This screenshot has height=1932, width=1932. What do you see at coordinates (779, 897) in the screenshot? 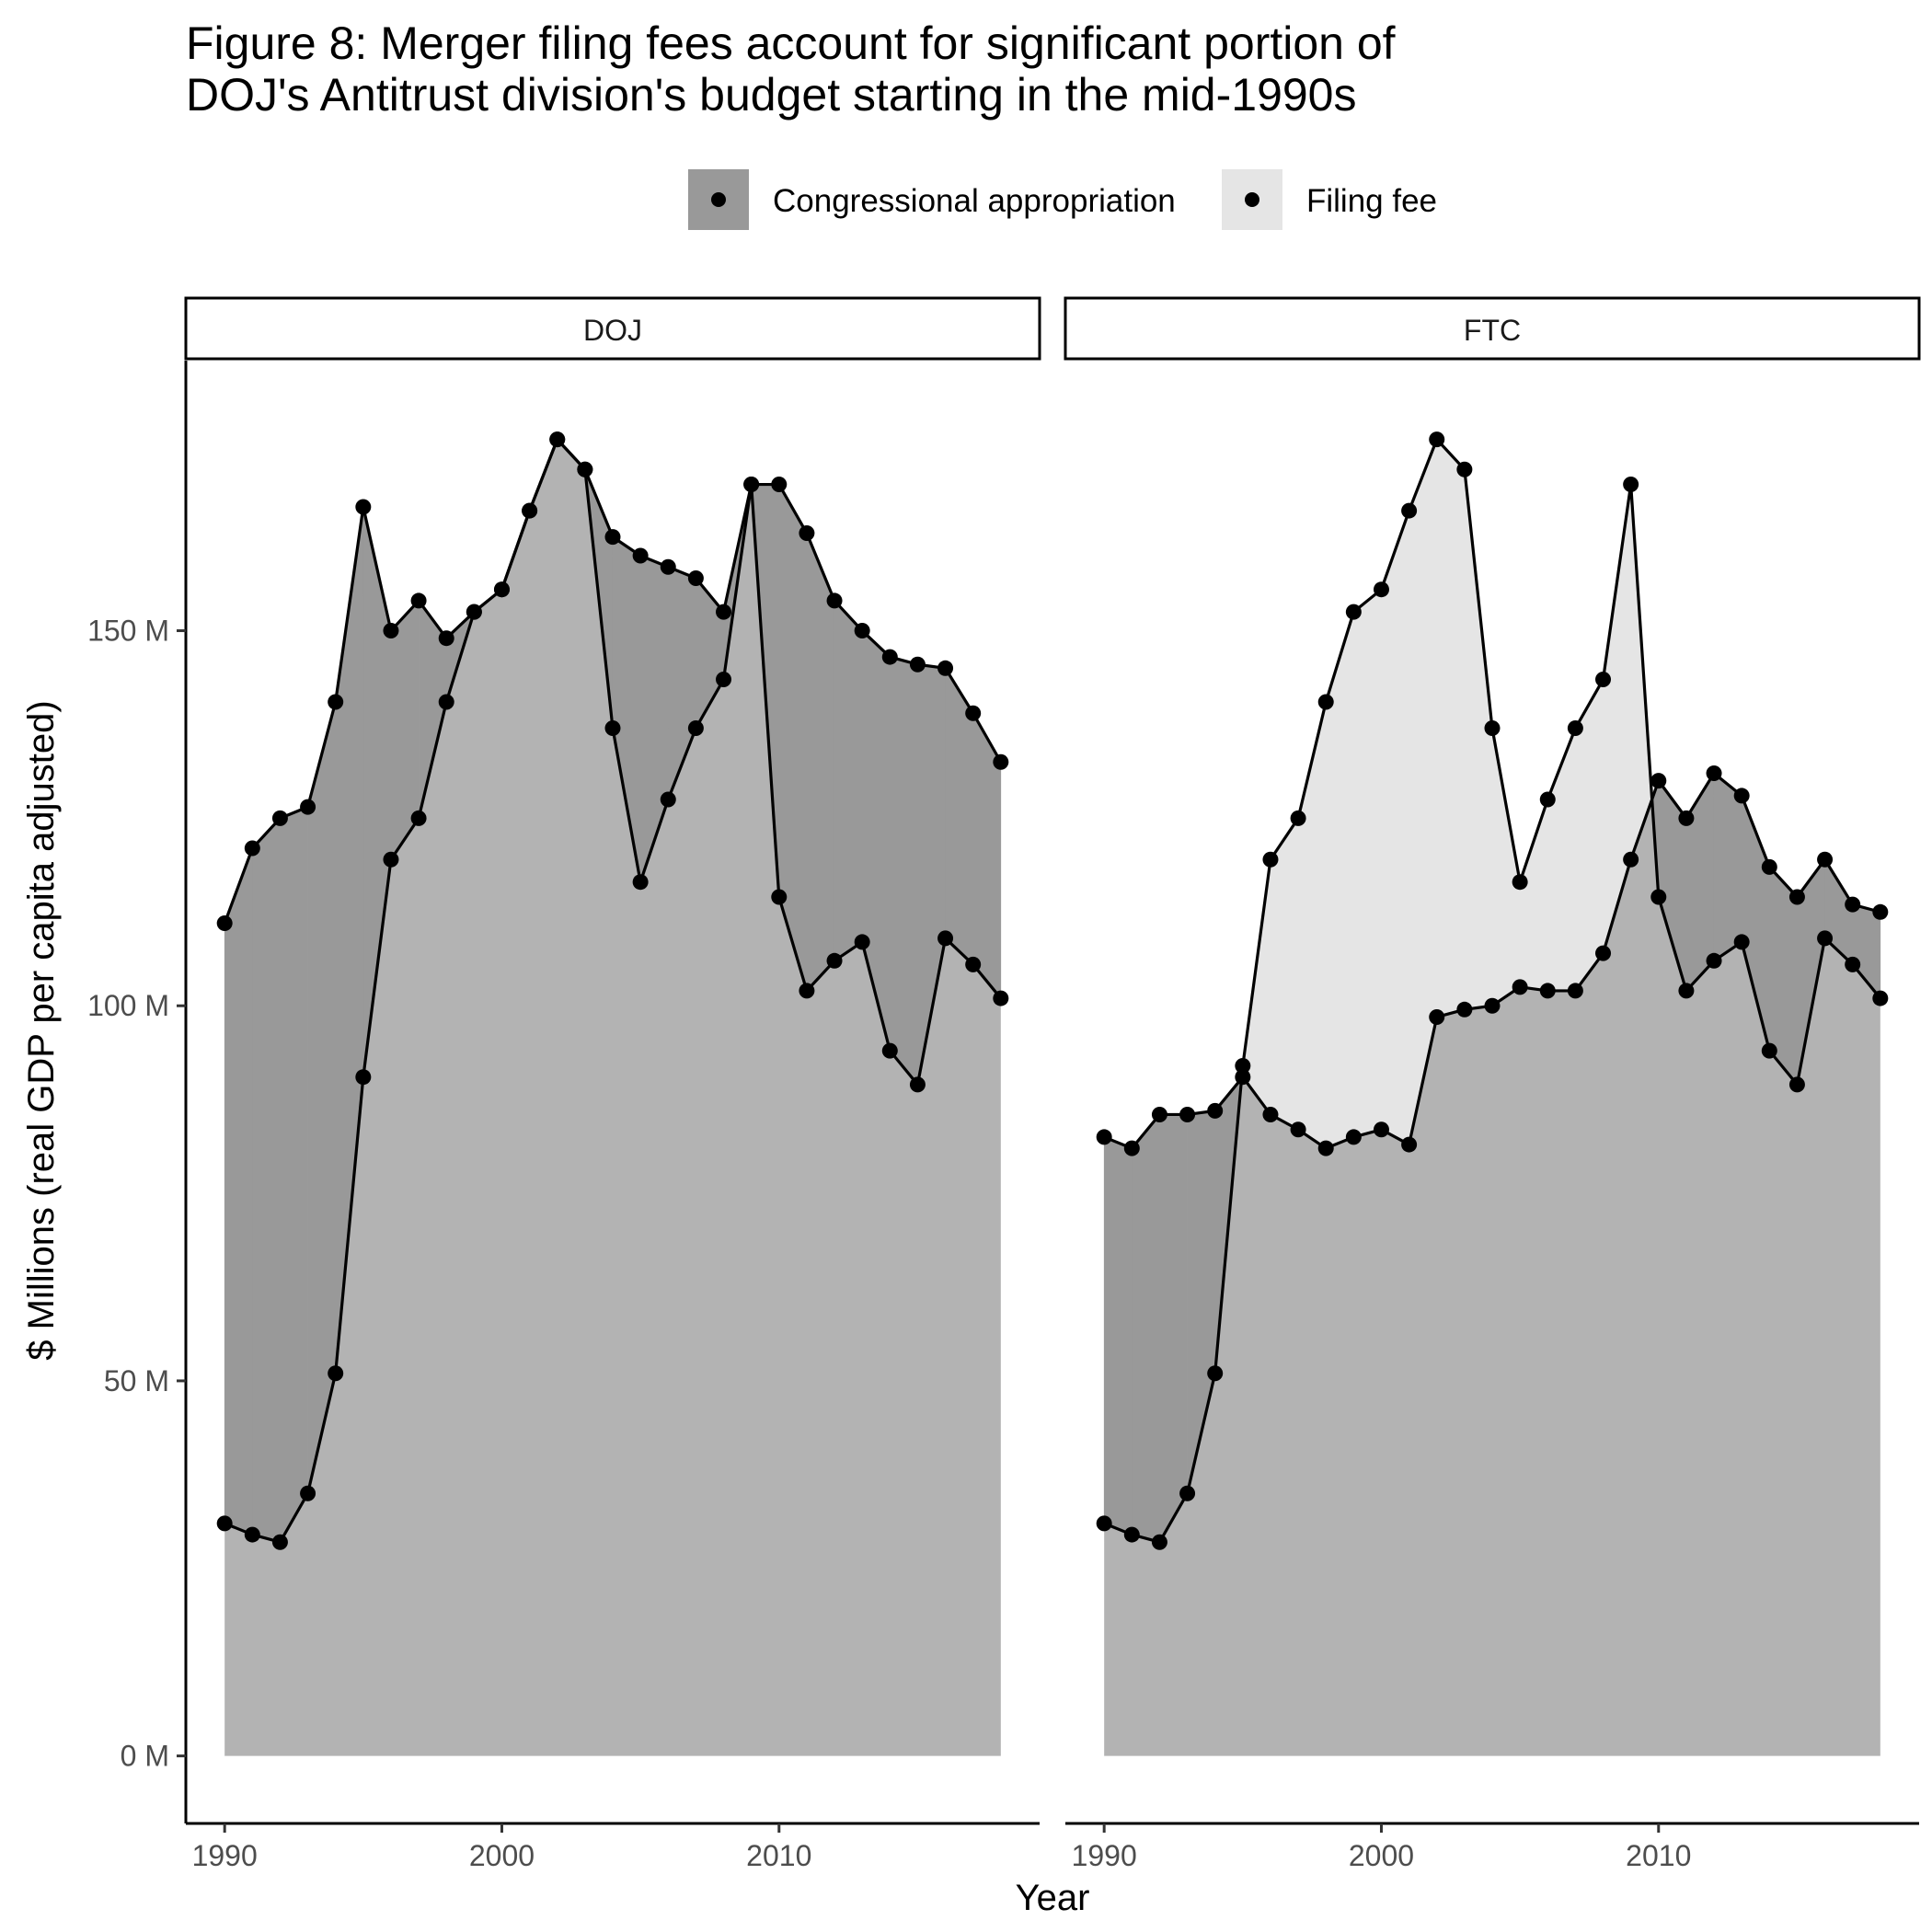
I see `doj-point-filing-fee-2010` at bounding box center [779, 897].